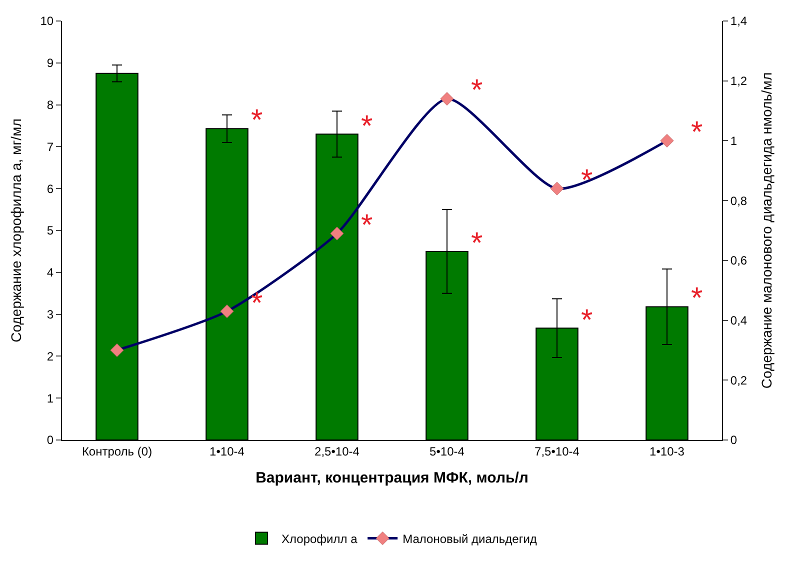 This screenshot has height=565, width=795. What do you see at coordinates (392, 477) in the screenshot?
I see `x-axis-title: Вариант, концентрация МФК, моль/л` at bounding box center [392, 477].